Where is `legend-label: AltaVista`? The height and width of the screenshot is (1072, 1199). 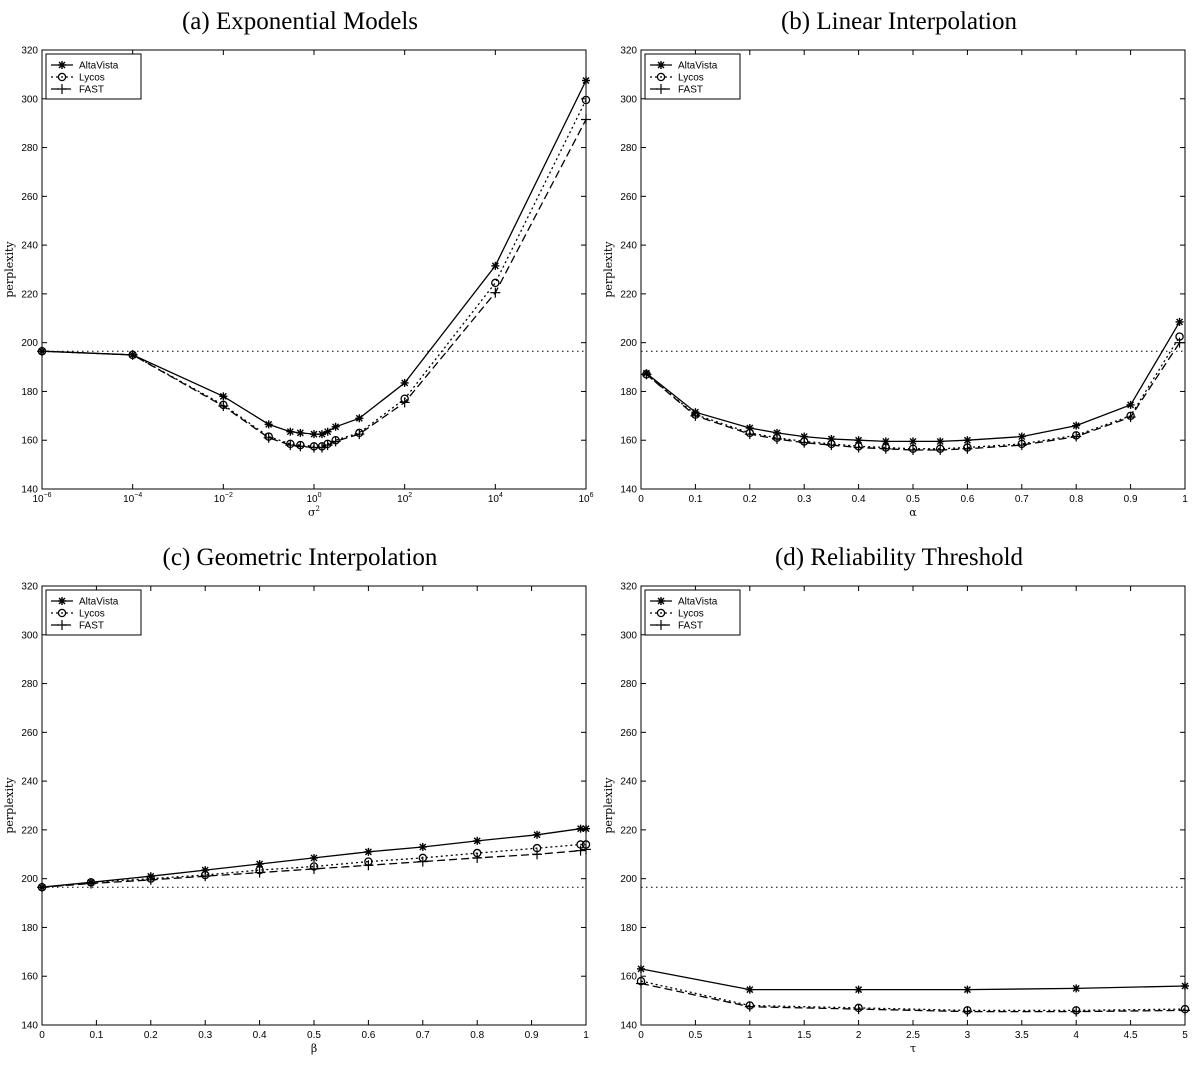
legend-label: AltaVista is located at coordinates (698, 602).